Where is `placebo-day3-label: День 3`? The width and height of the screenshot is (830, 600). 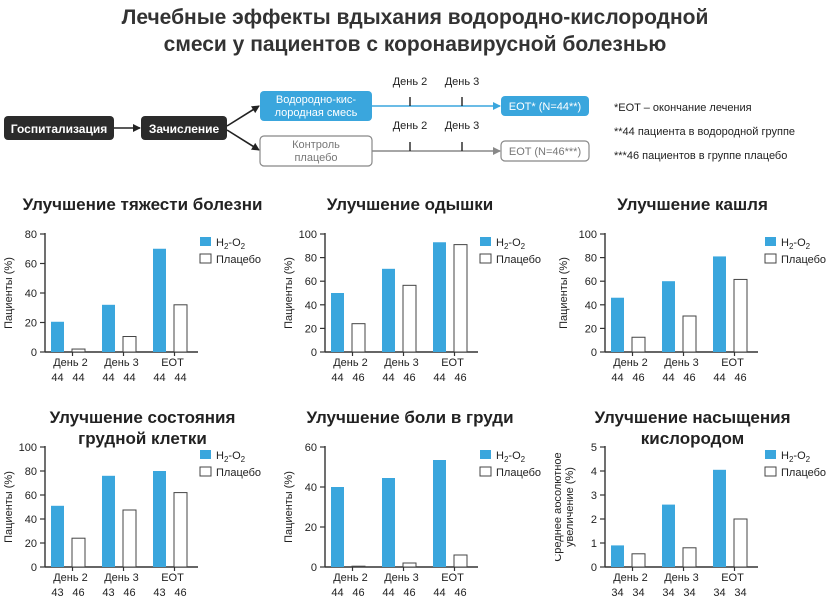
placebo-day3-label: День 3 is located at coordinates (462, 126).